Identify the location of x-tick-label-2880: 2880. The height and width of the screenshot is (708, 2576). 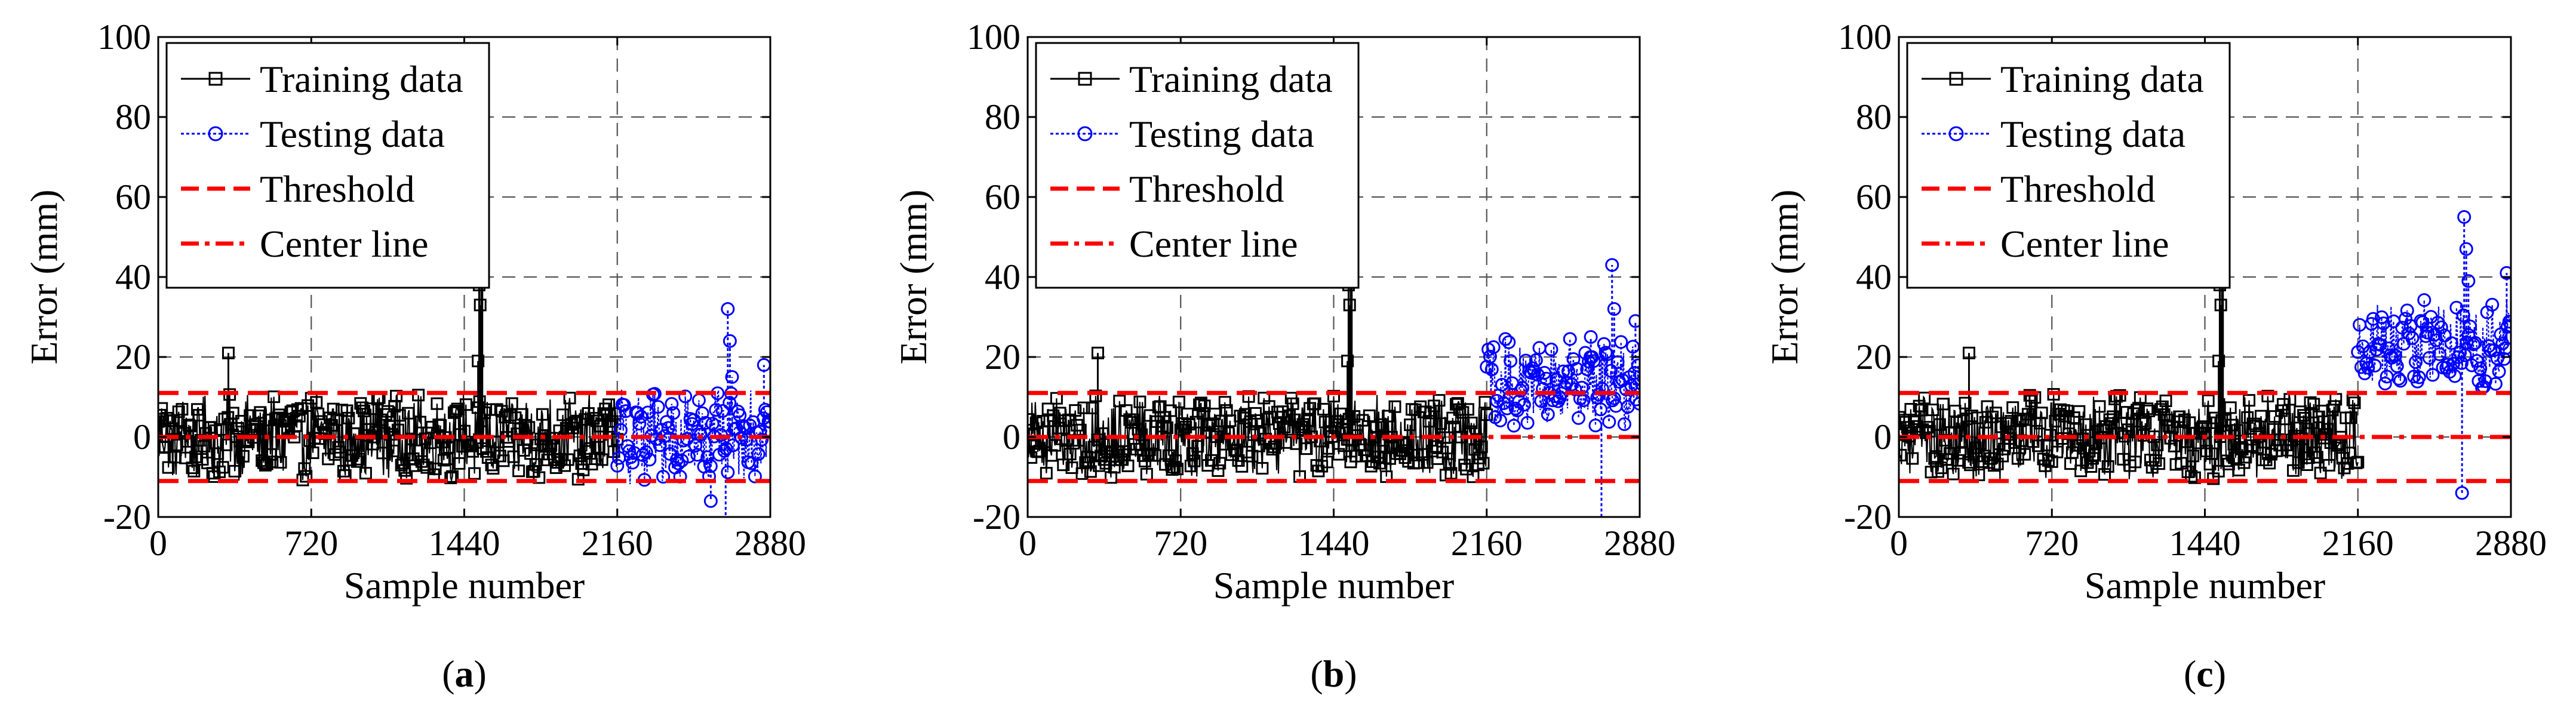
(770, 543).